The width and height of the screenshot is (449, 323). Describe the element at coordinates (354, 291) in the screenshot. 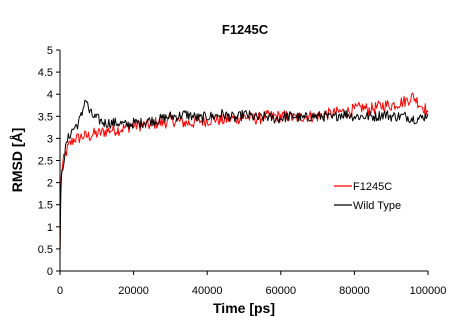

I see `x-tick-label: 80000` at that location.